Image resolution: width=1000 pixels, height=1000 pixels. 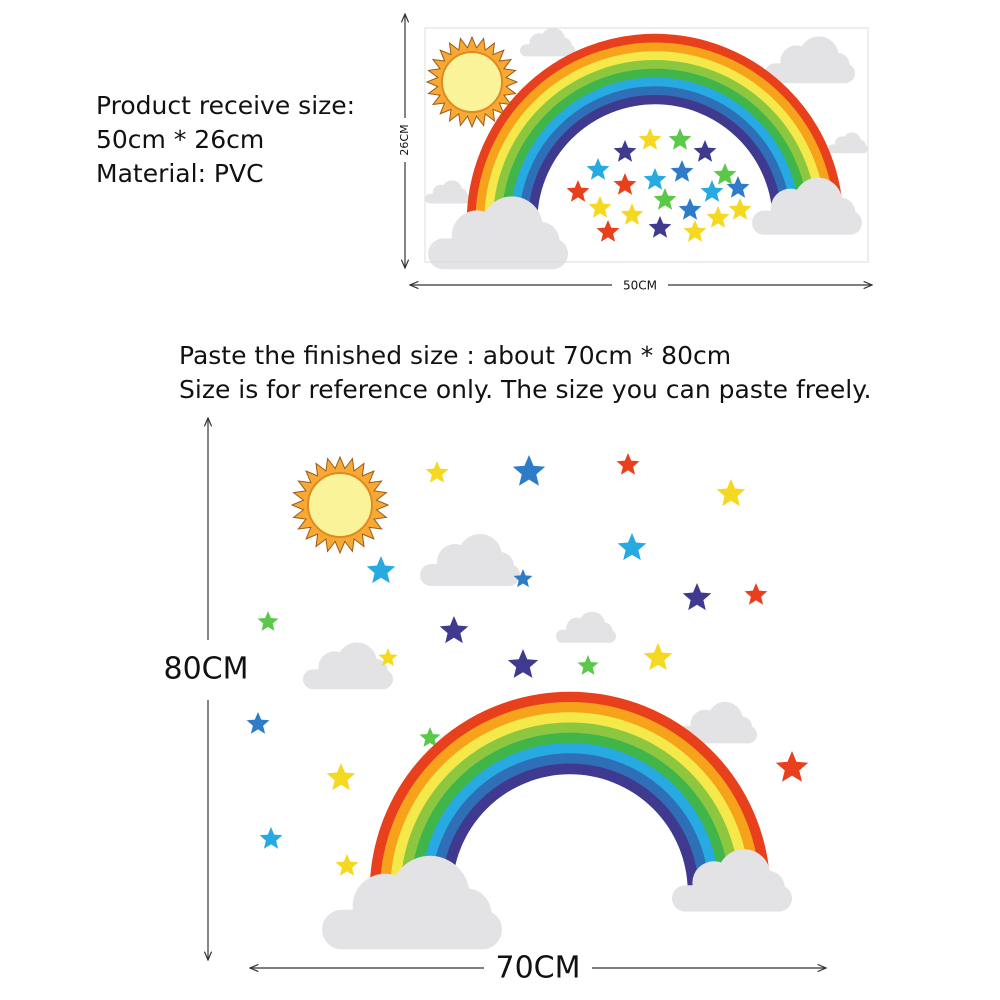 I want to click on dimension-label: 70CM, so click(x=537, y=968).